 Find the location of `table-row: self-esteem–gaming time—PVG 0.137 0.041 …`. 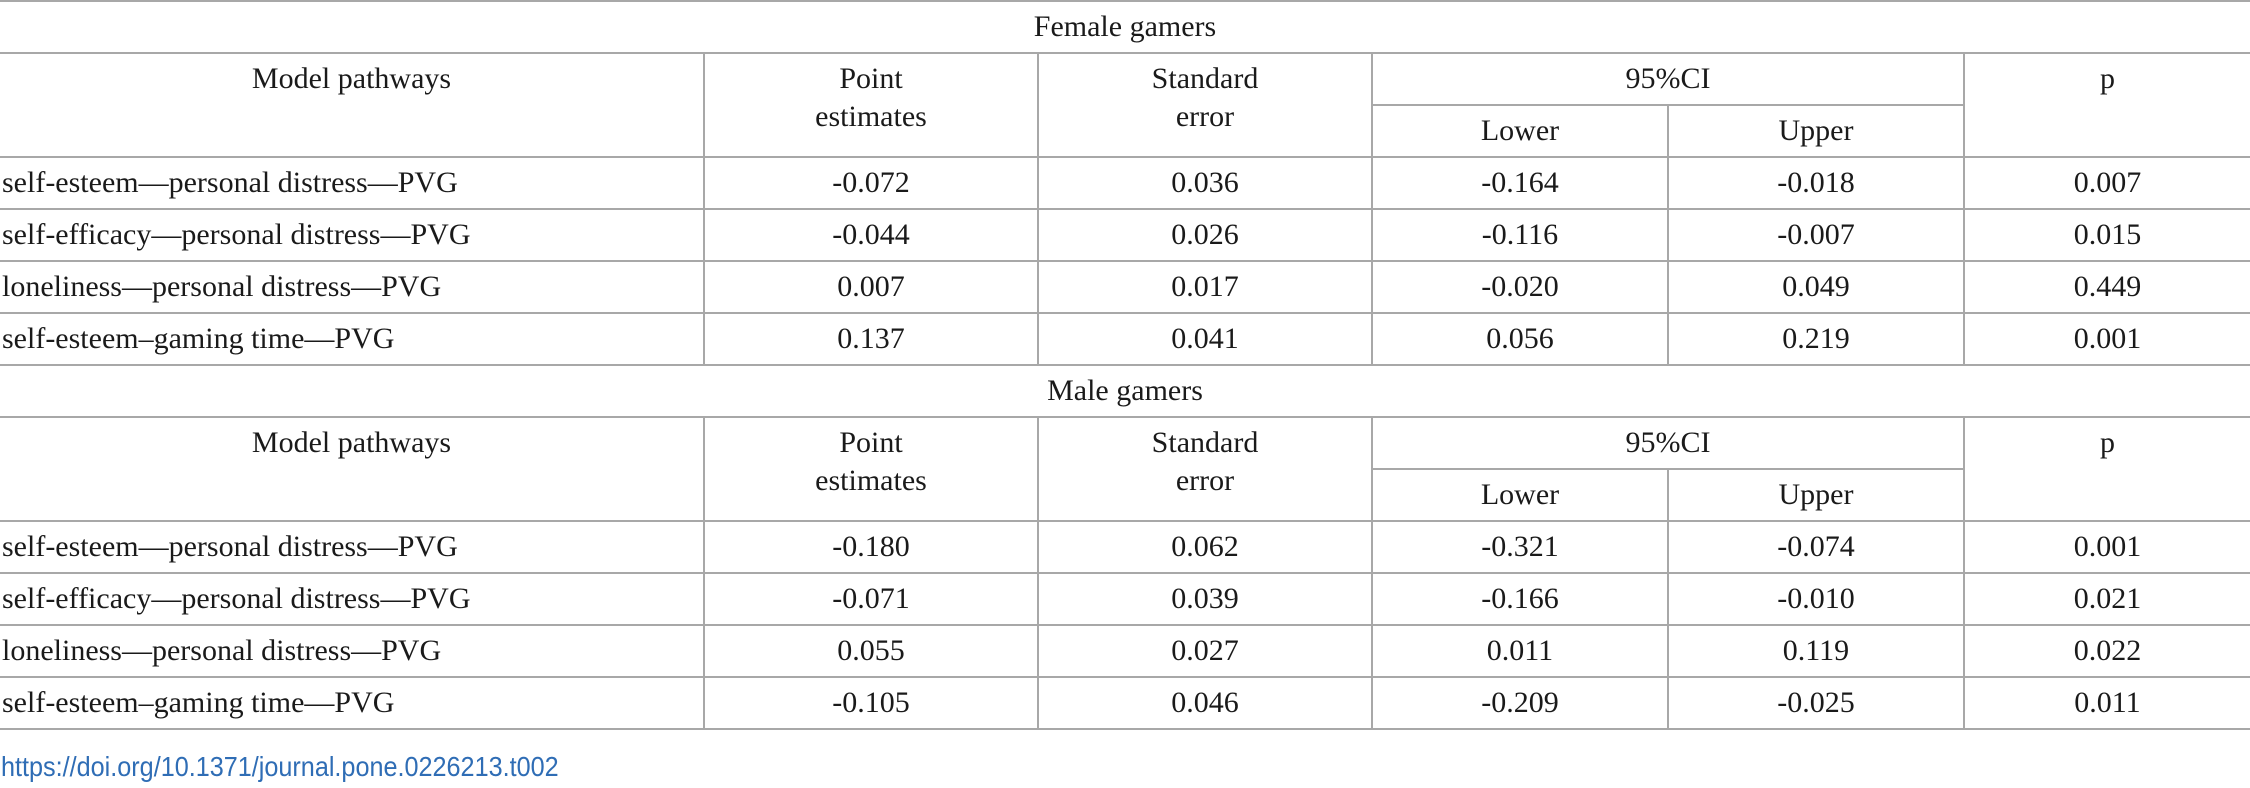

table-row: self-esteem–gaming time—PVG 0.137 0.041 … is located at coordinates (1125, 339).